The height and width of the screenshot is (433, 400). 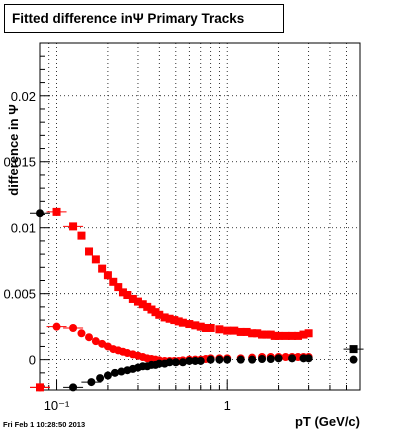 What do you see at coordinates (327, 421) in the screenshot?
I see `x-axis-label: pT (GeV/c)` at bounding box center [327, 421].